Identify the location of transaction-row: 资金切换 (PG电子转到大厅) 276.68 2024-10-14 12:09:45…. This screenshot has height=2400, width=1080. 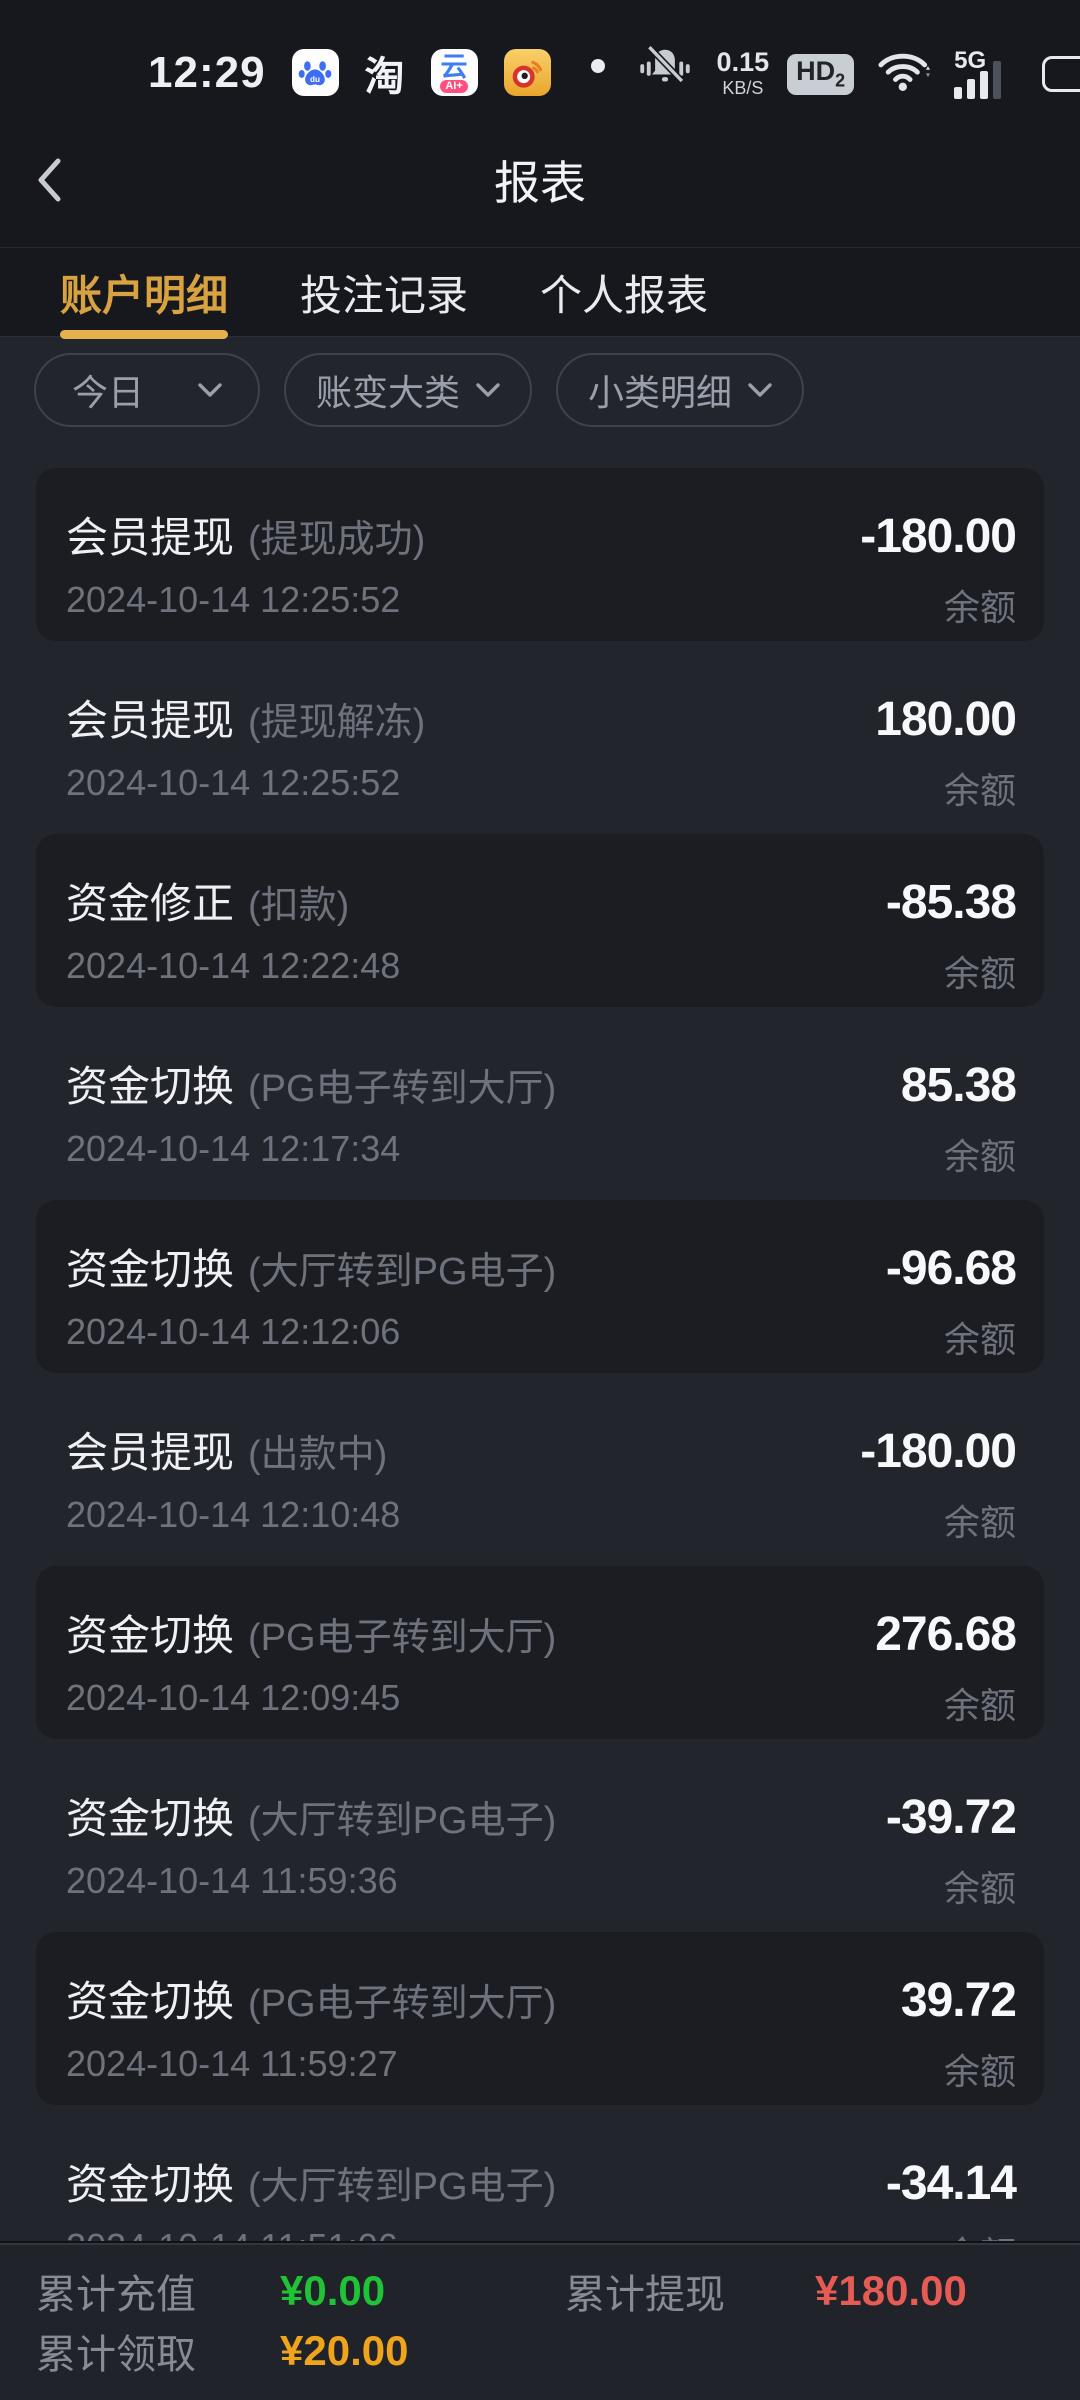
(540, 1652).